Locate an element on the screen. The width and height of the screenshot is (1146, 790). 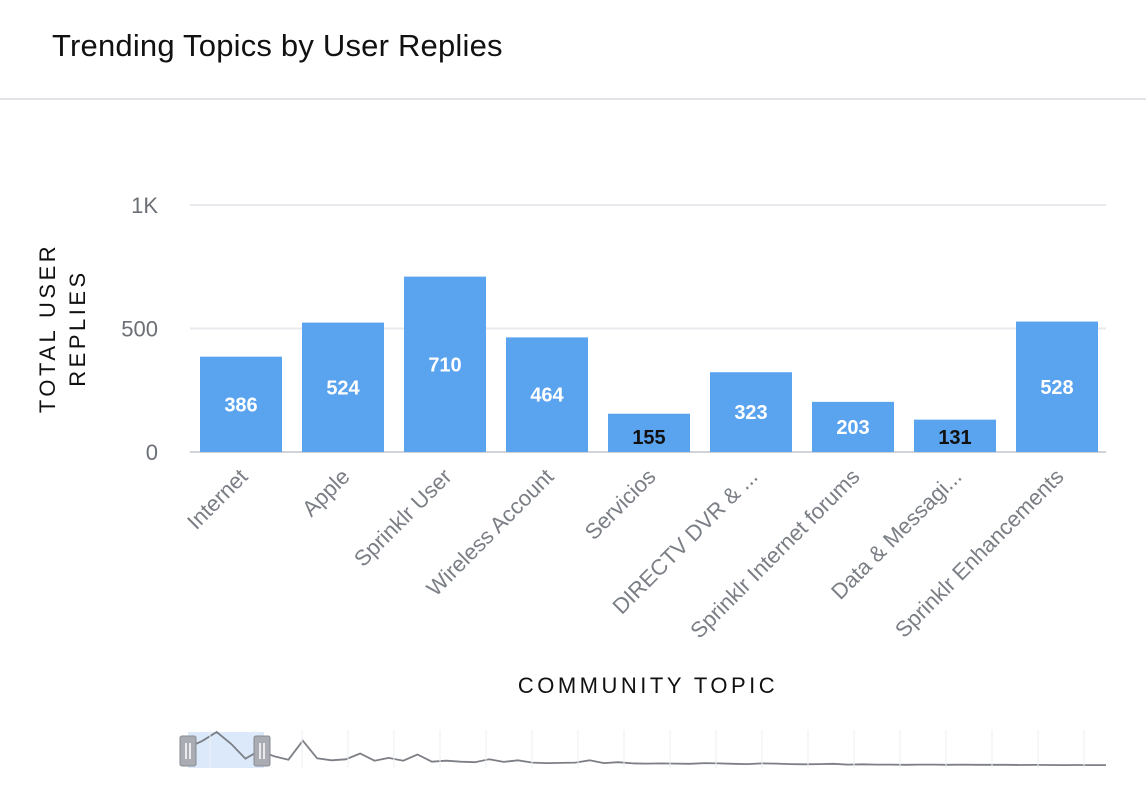
range-navigator is located at coordinates (642, 749).